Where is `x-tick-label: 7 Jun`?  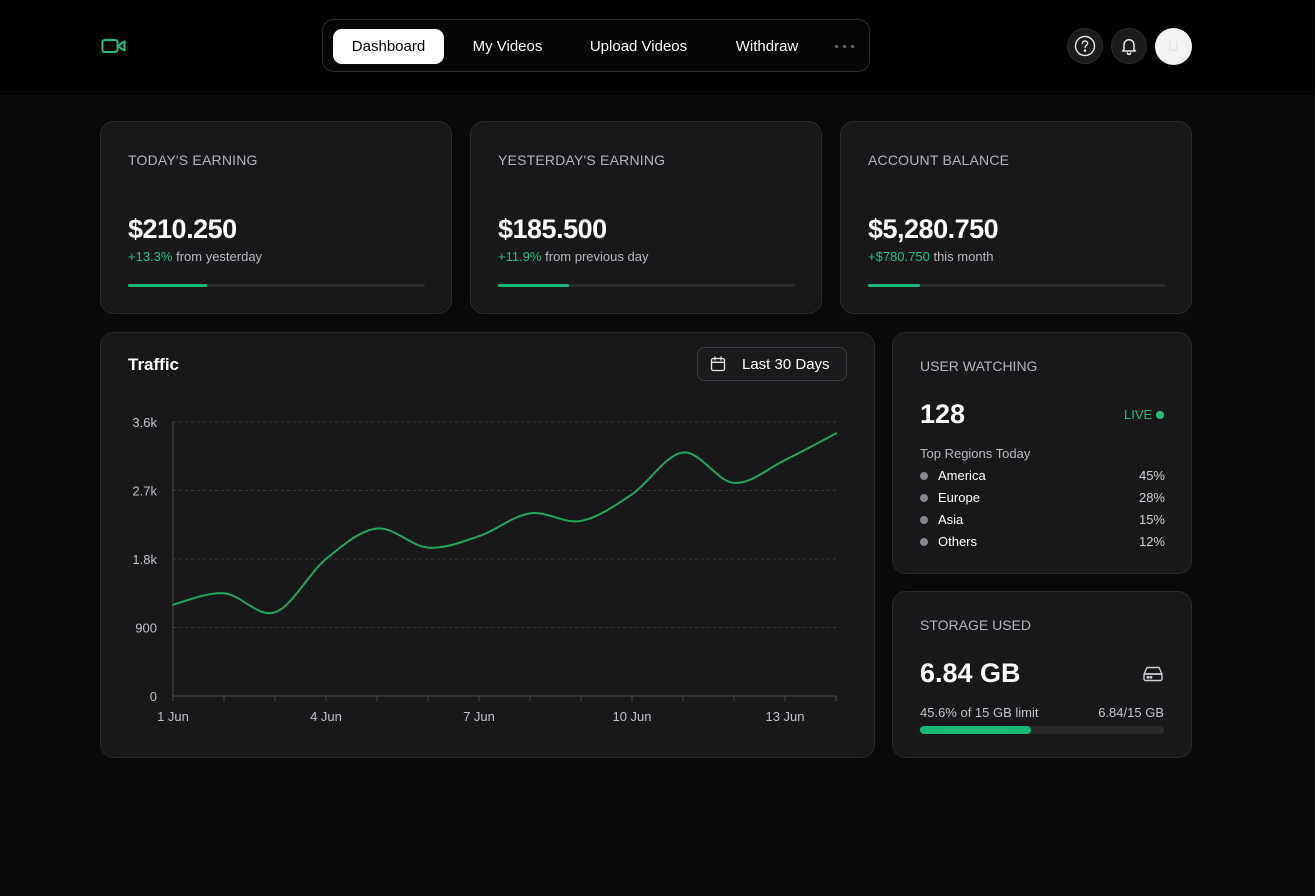 x-tick-label: 7 Jun is located at coordinates (479, 716).